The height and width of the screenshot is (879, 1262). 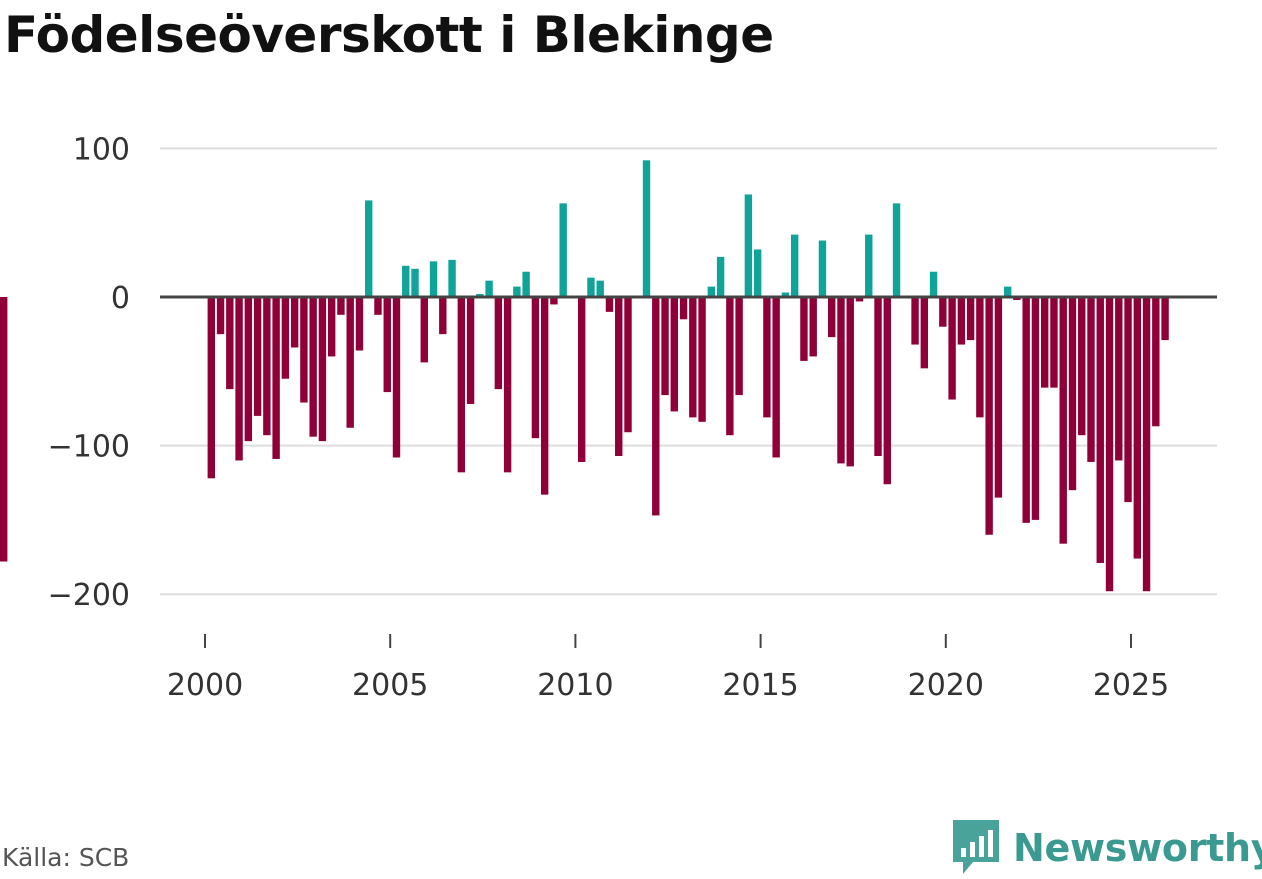 What do you see at coordinates (390, 685) in the screenshot?
I see `x-tick-label: 2005` at bounding box center [390, 685].